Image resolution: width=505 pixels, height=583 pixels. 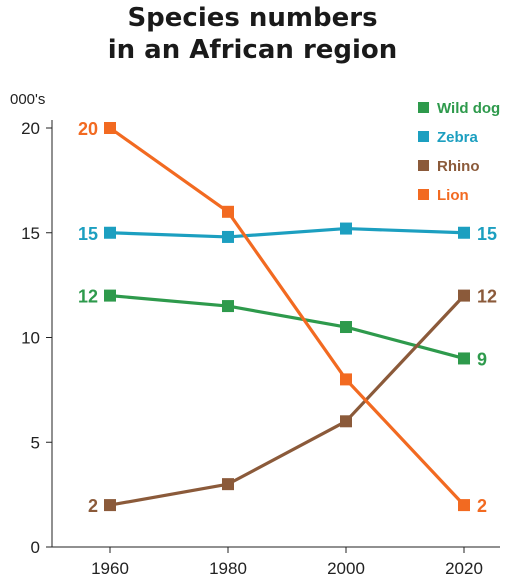 What do you see at coordinates (27, 99) in the screenshot?
I see `y-axis-label: 000's` at bounding box center [27, 99].